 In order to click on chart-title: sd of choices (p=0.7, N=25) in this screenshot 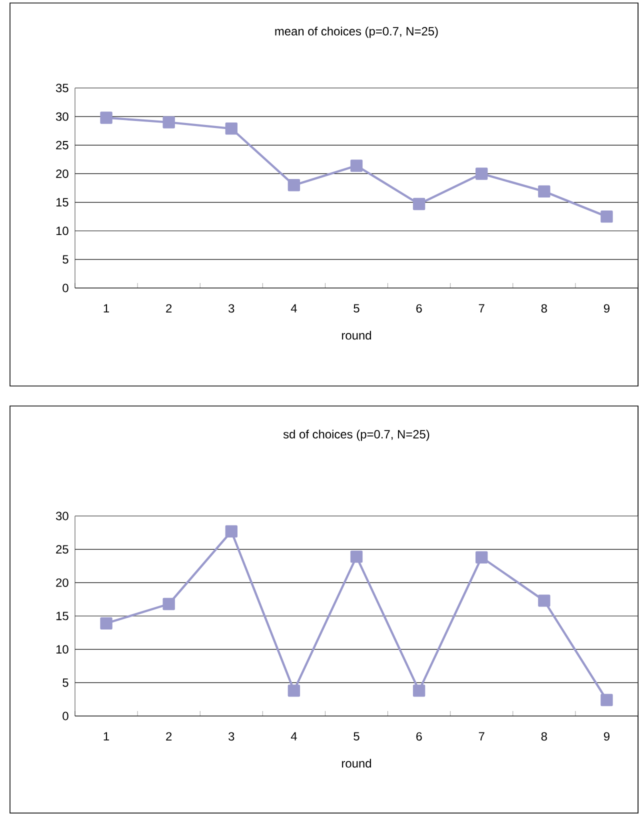, I will do `click(356, 435)`.